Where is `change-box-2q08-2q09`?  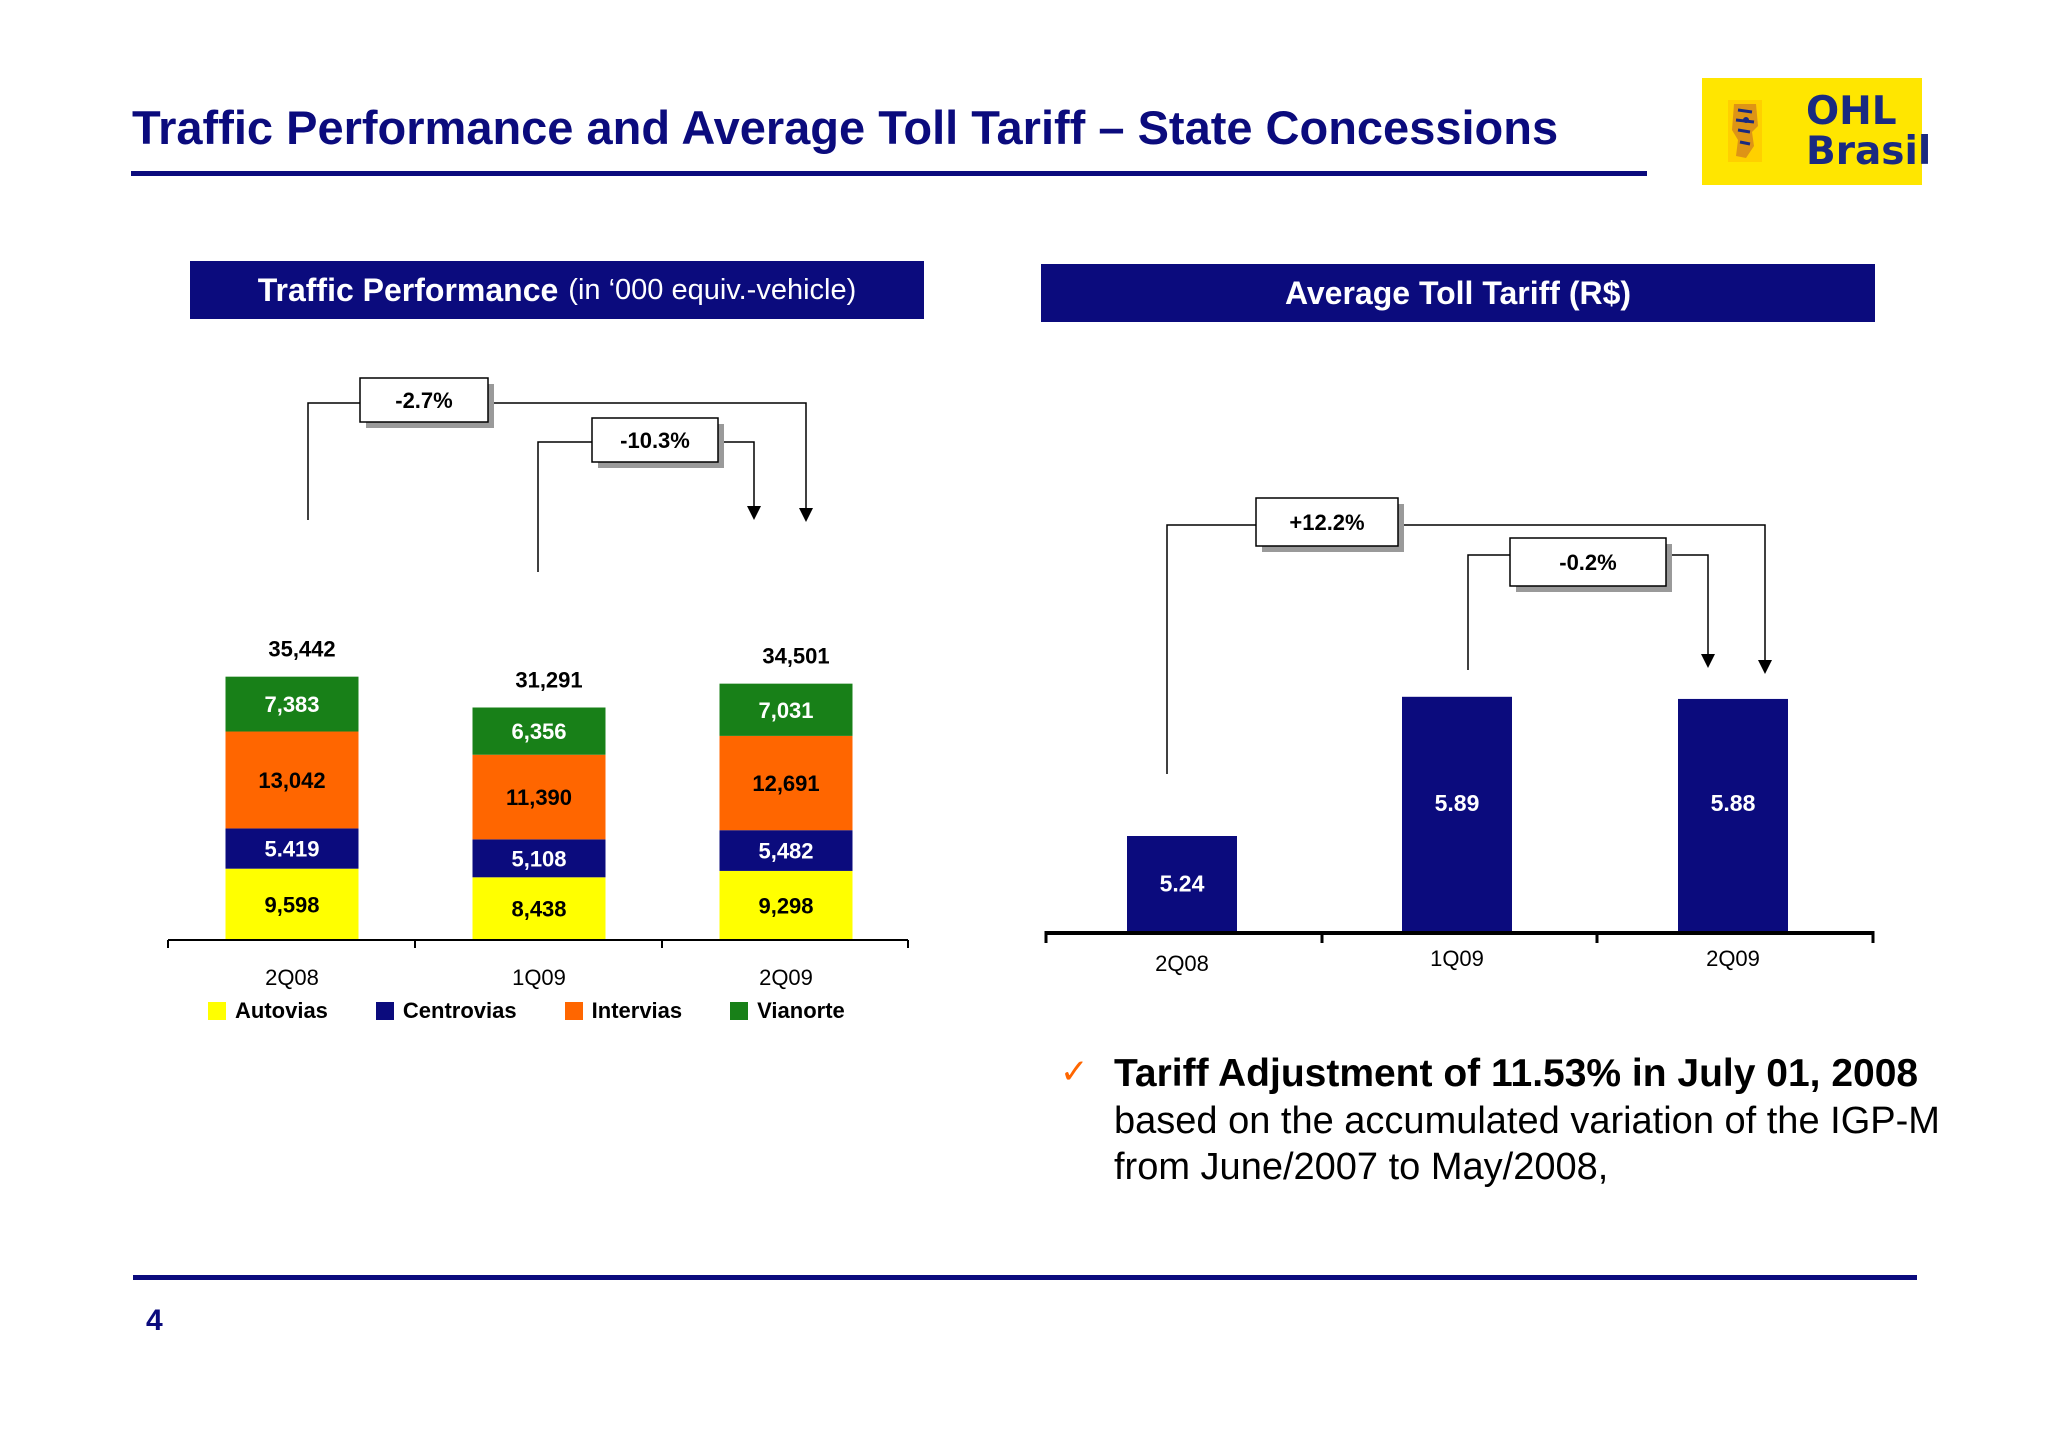 change-box-2q08-2q09 is located at coordinates (424, 400).